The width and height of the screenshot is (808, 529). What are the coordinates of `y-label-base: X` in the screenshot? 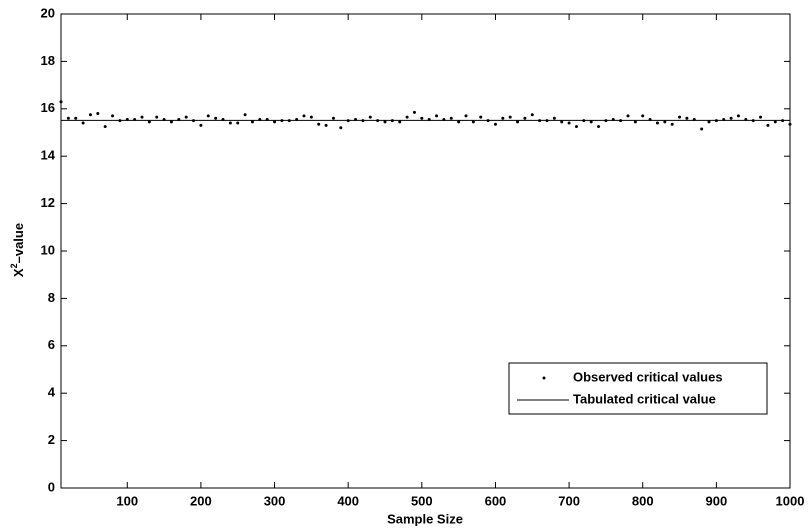 It's located at (18, 272).